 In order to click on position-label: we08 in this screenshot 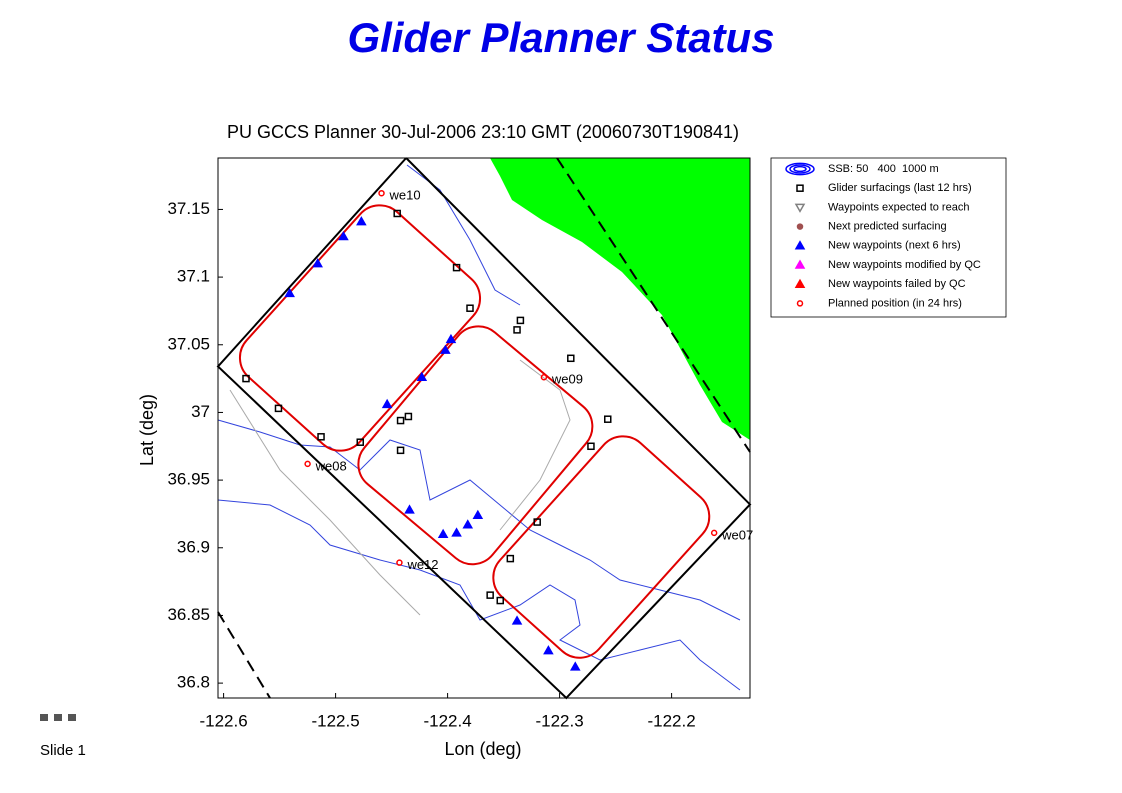, I will do `click(331, 465)`.